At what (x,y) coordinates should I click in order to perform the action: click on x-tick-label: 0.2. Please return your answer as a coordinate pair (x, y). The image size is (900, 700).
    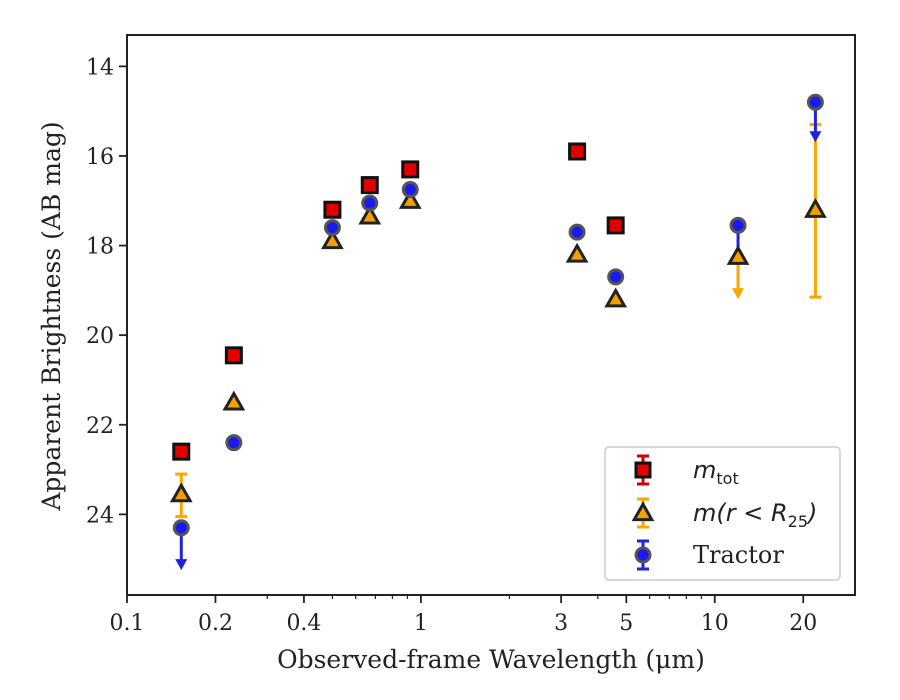
    Looking at the image, I should click on (215, 623).